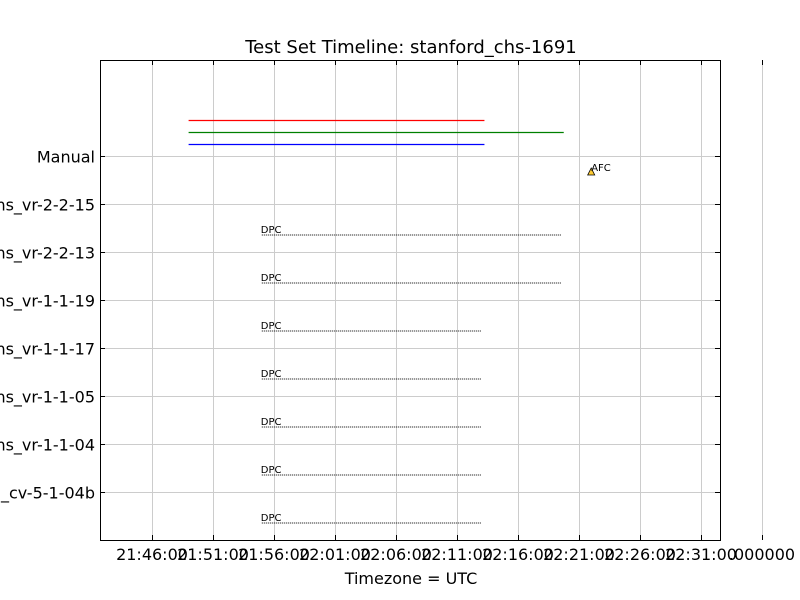 This screenshot has height=600, width=800. Describe the element at coordinates (518, 554) in the screenshot. I see `x-tick-label: 22:16:00` at that location.